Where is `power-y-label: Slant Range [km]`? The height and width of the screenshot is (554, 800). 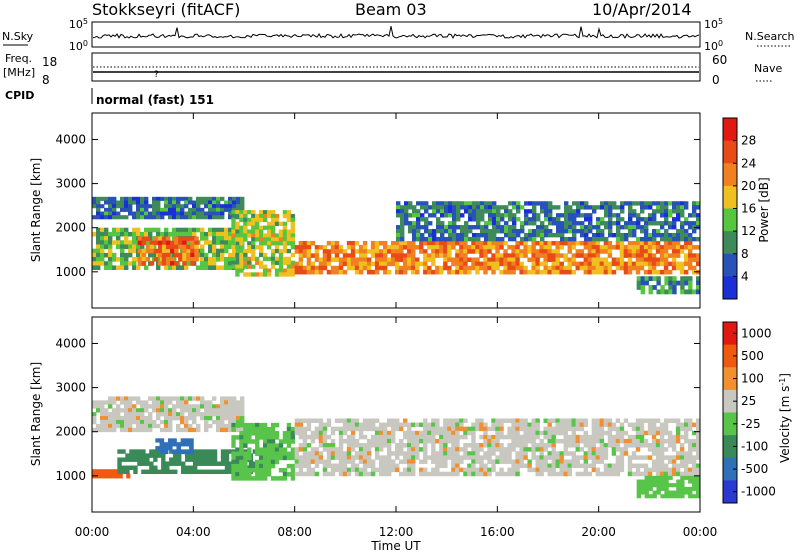
power-y-label: Slant Range [km] is located at coordinates (36, 210).